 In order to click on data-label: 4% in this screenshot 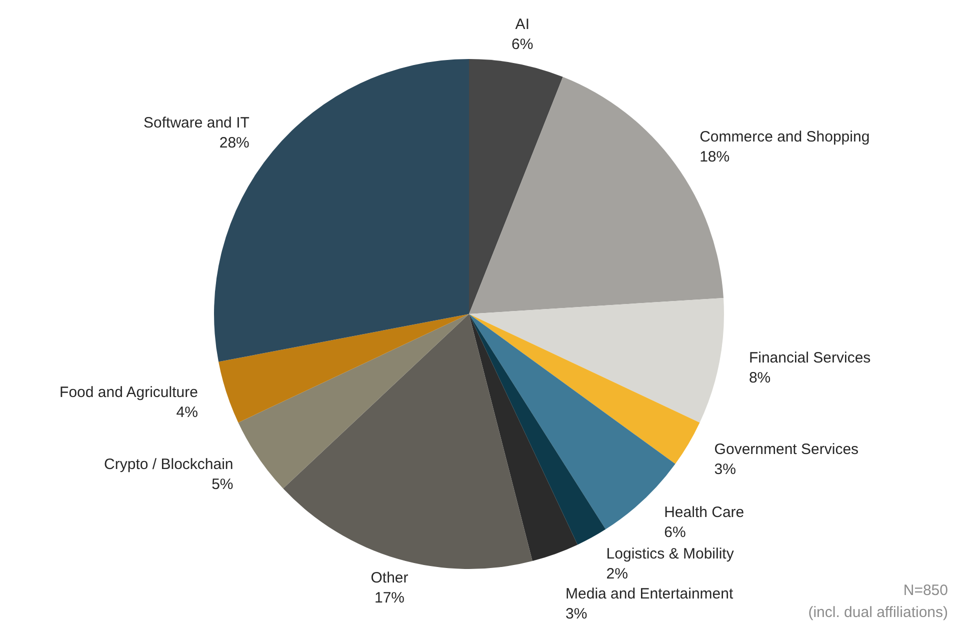, I will do `click(187, 413)`.